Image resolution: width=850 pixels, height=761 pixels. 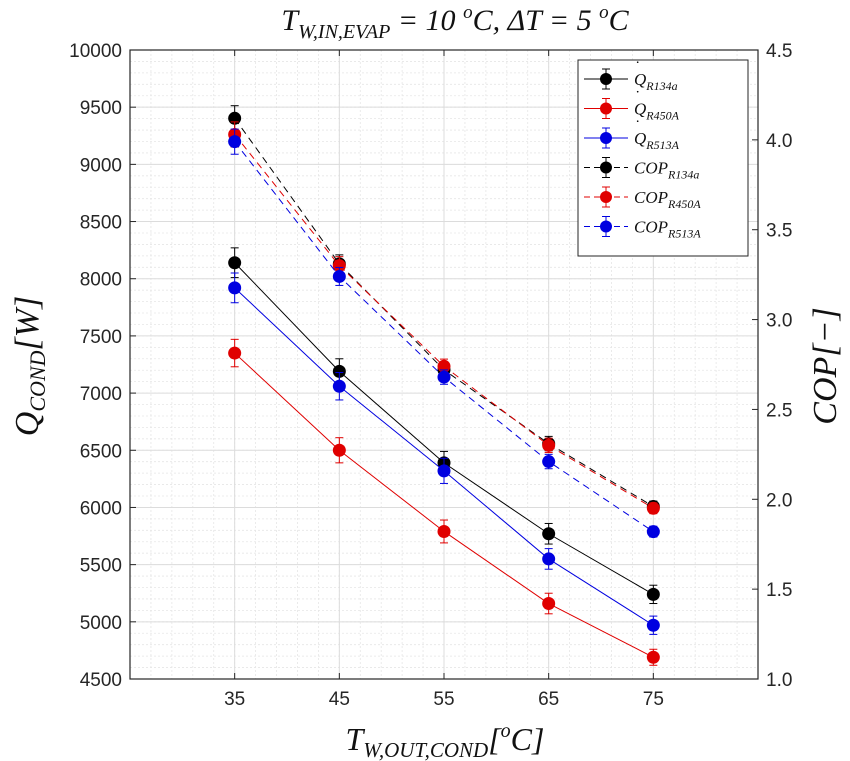 I want to click on legend-item-cop-r513a: COPR513A, so click(x=642, y=228).